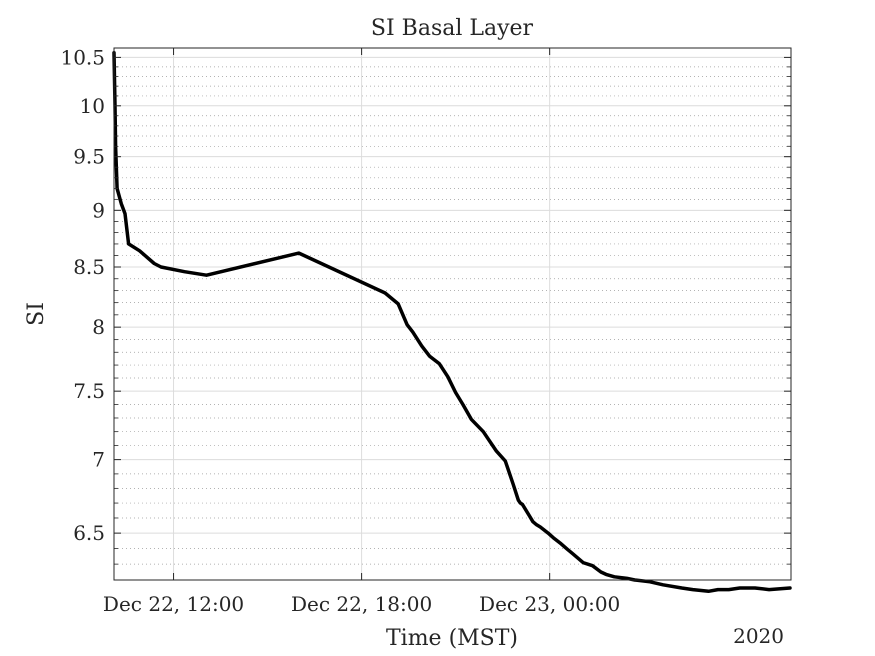 The image size is (875, 656). I want to click on x-year-label: 2020, so click(758, 636).